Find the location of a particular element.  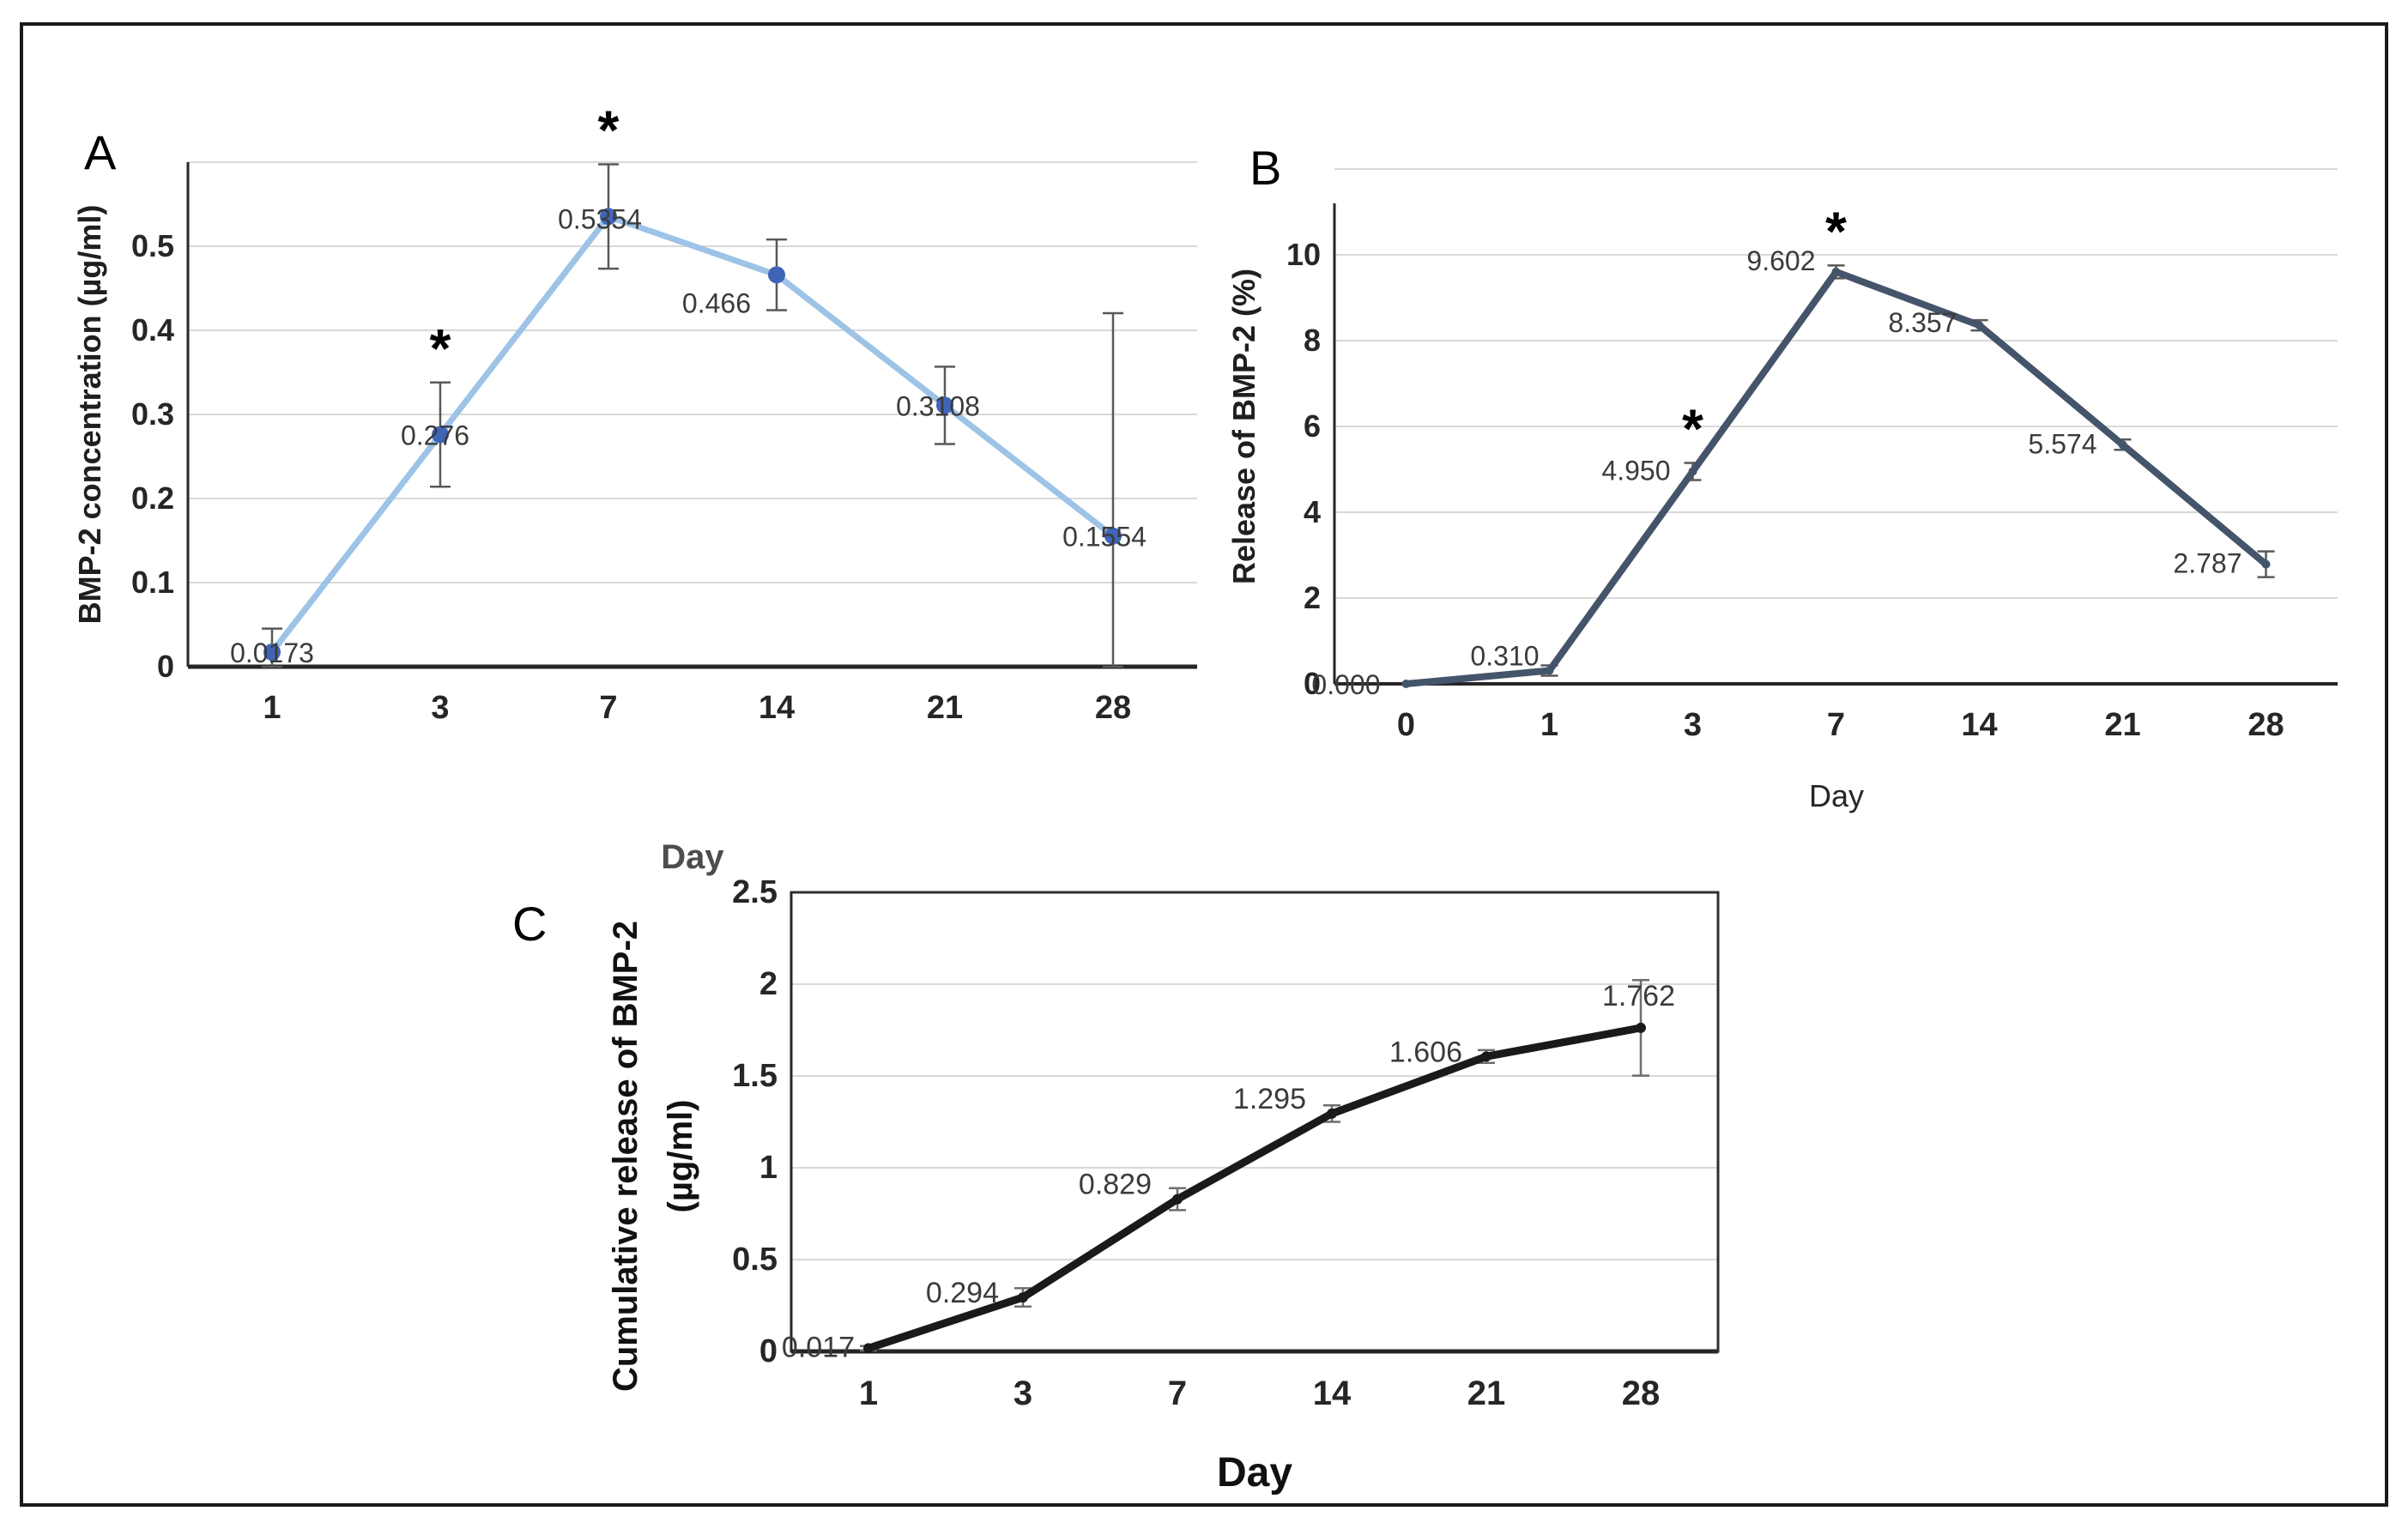

y-tick-label: 4 is located at coordinates (1312, 512).